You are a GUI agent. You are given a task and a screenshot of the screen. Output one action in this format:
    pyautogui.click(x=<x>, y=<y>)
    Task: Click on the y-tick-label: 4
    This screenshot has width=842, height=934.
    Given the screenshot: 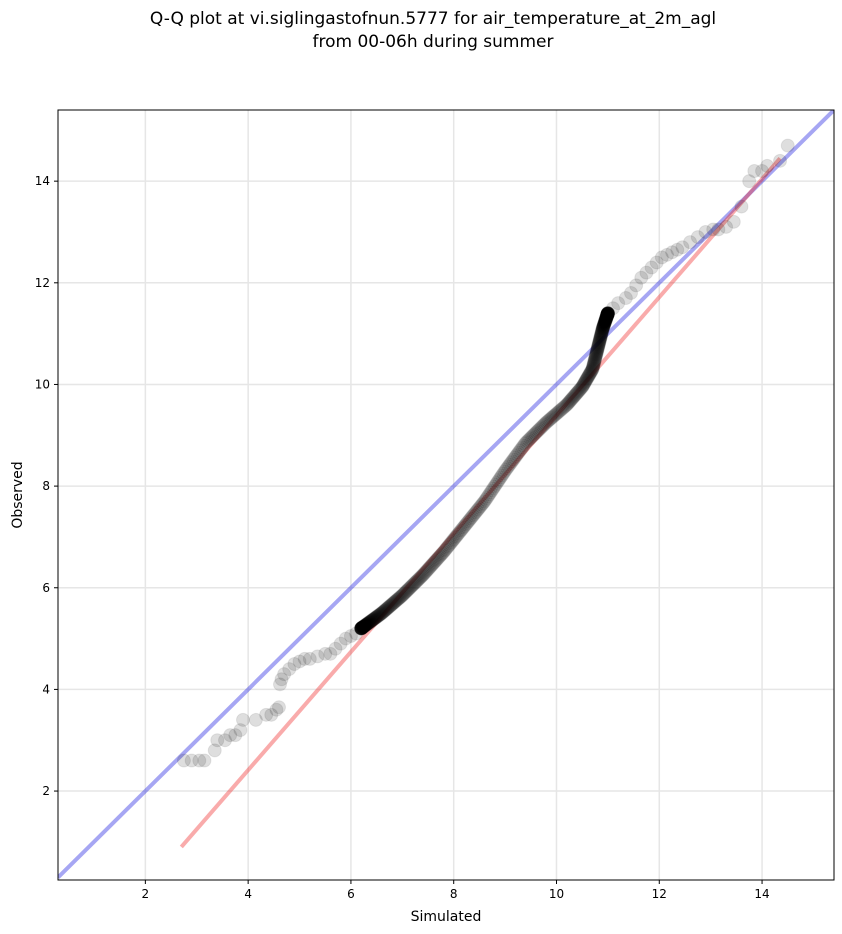 What is the action you would take?
    pyautogui.click(x=46, y=689)
    